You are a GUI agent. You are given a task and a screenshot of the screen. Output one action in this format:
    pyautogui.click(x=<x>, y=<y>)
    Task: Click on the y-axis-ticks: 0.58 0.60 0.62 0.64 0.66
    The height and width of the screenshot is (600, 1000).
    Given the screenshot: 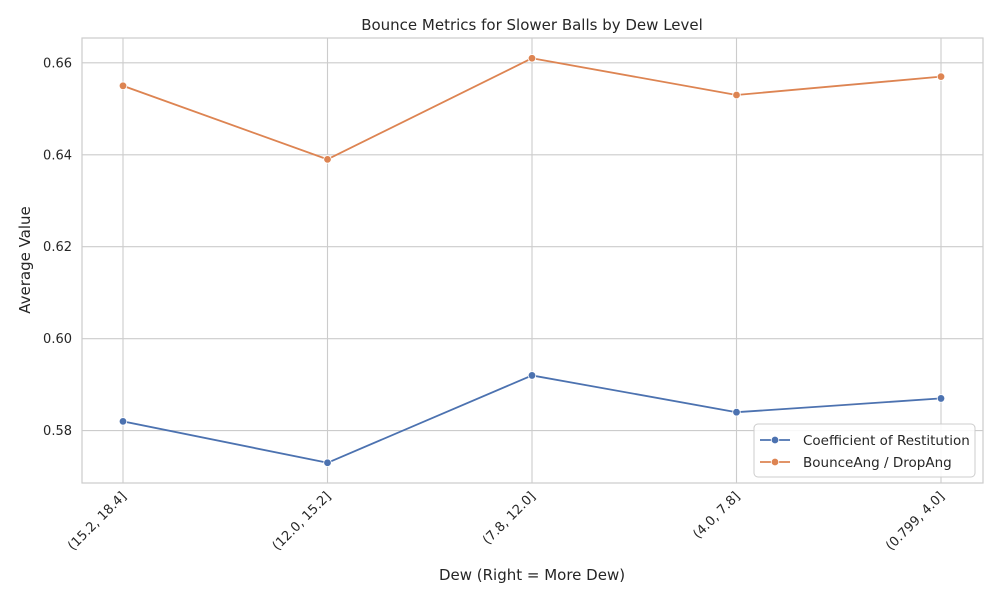 What is the action you would take?
    pyautogui.click(x=57, y=247)
    